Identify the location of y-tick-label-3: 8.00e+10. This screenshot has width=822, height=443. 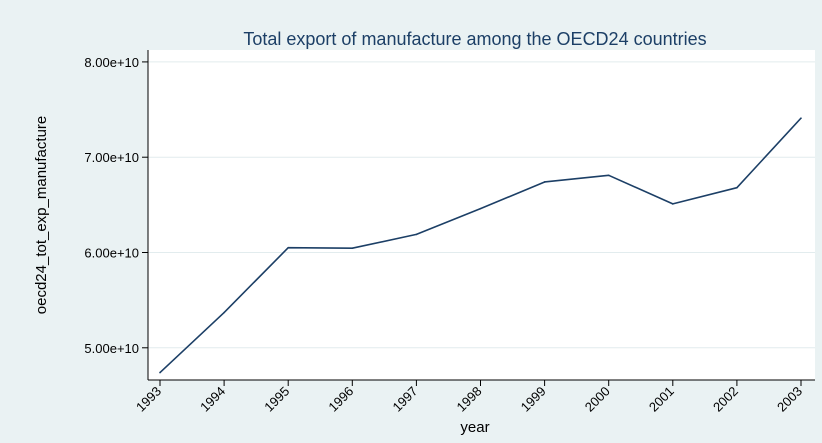
(111, 62).